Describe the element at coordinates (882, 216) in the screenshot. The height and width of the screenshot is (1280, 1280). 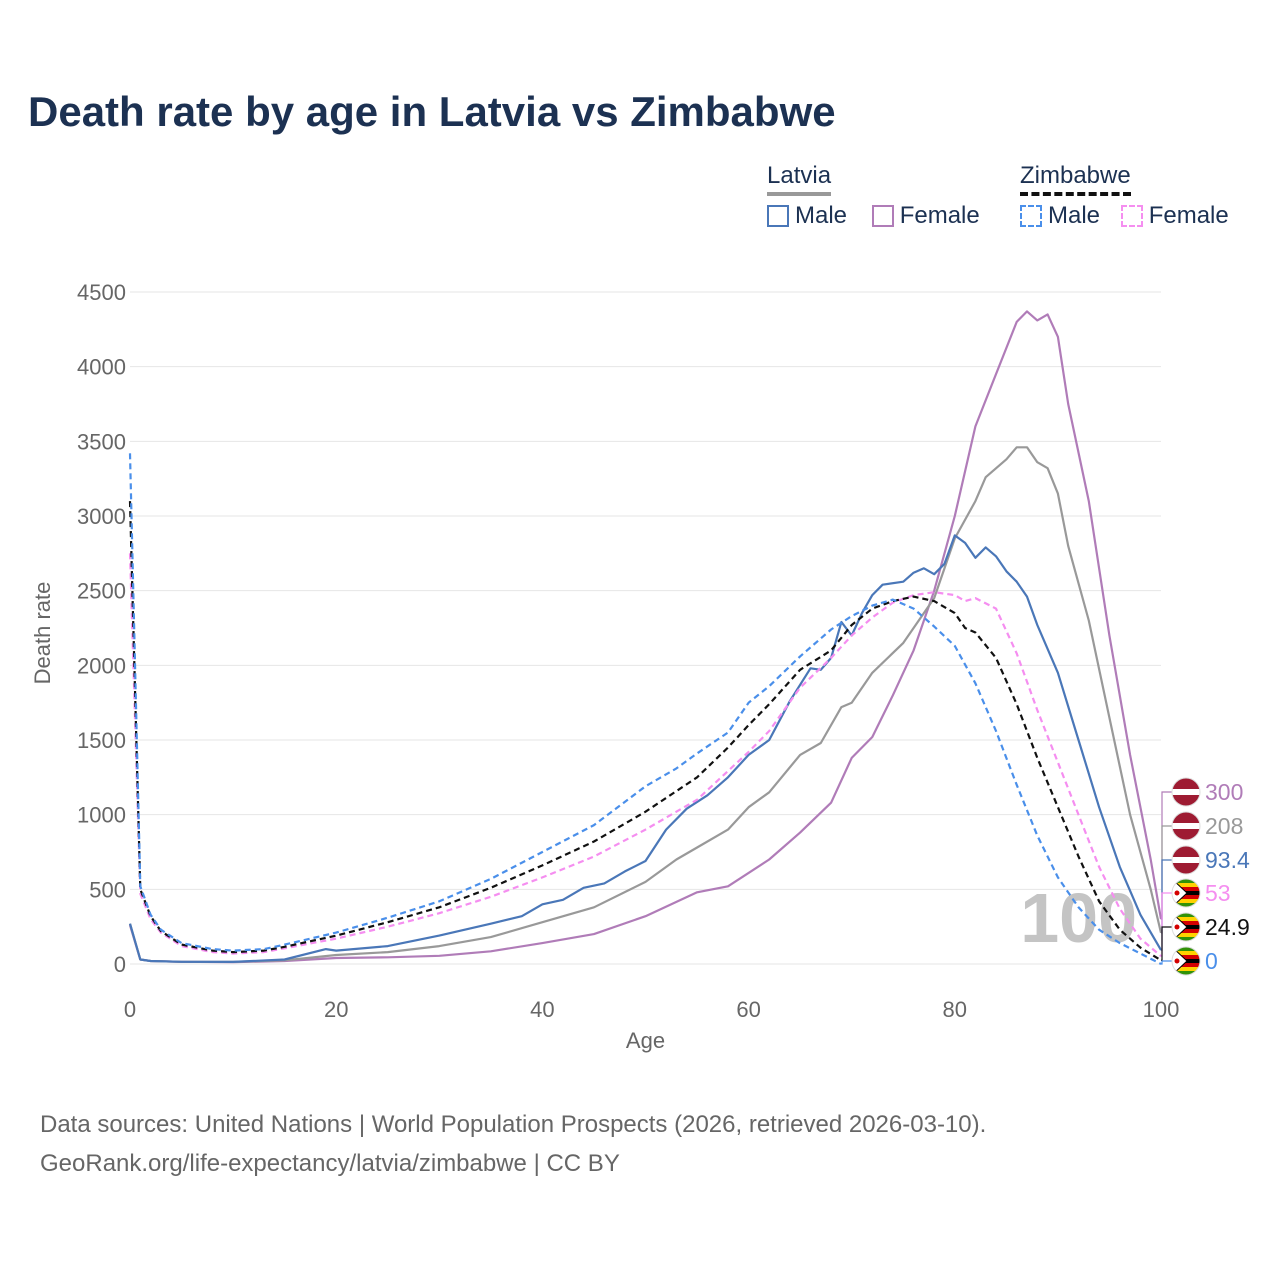
I see `legend-swatch-latvia-female` at that location.